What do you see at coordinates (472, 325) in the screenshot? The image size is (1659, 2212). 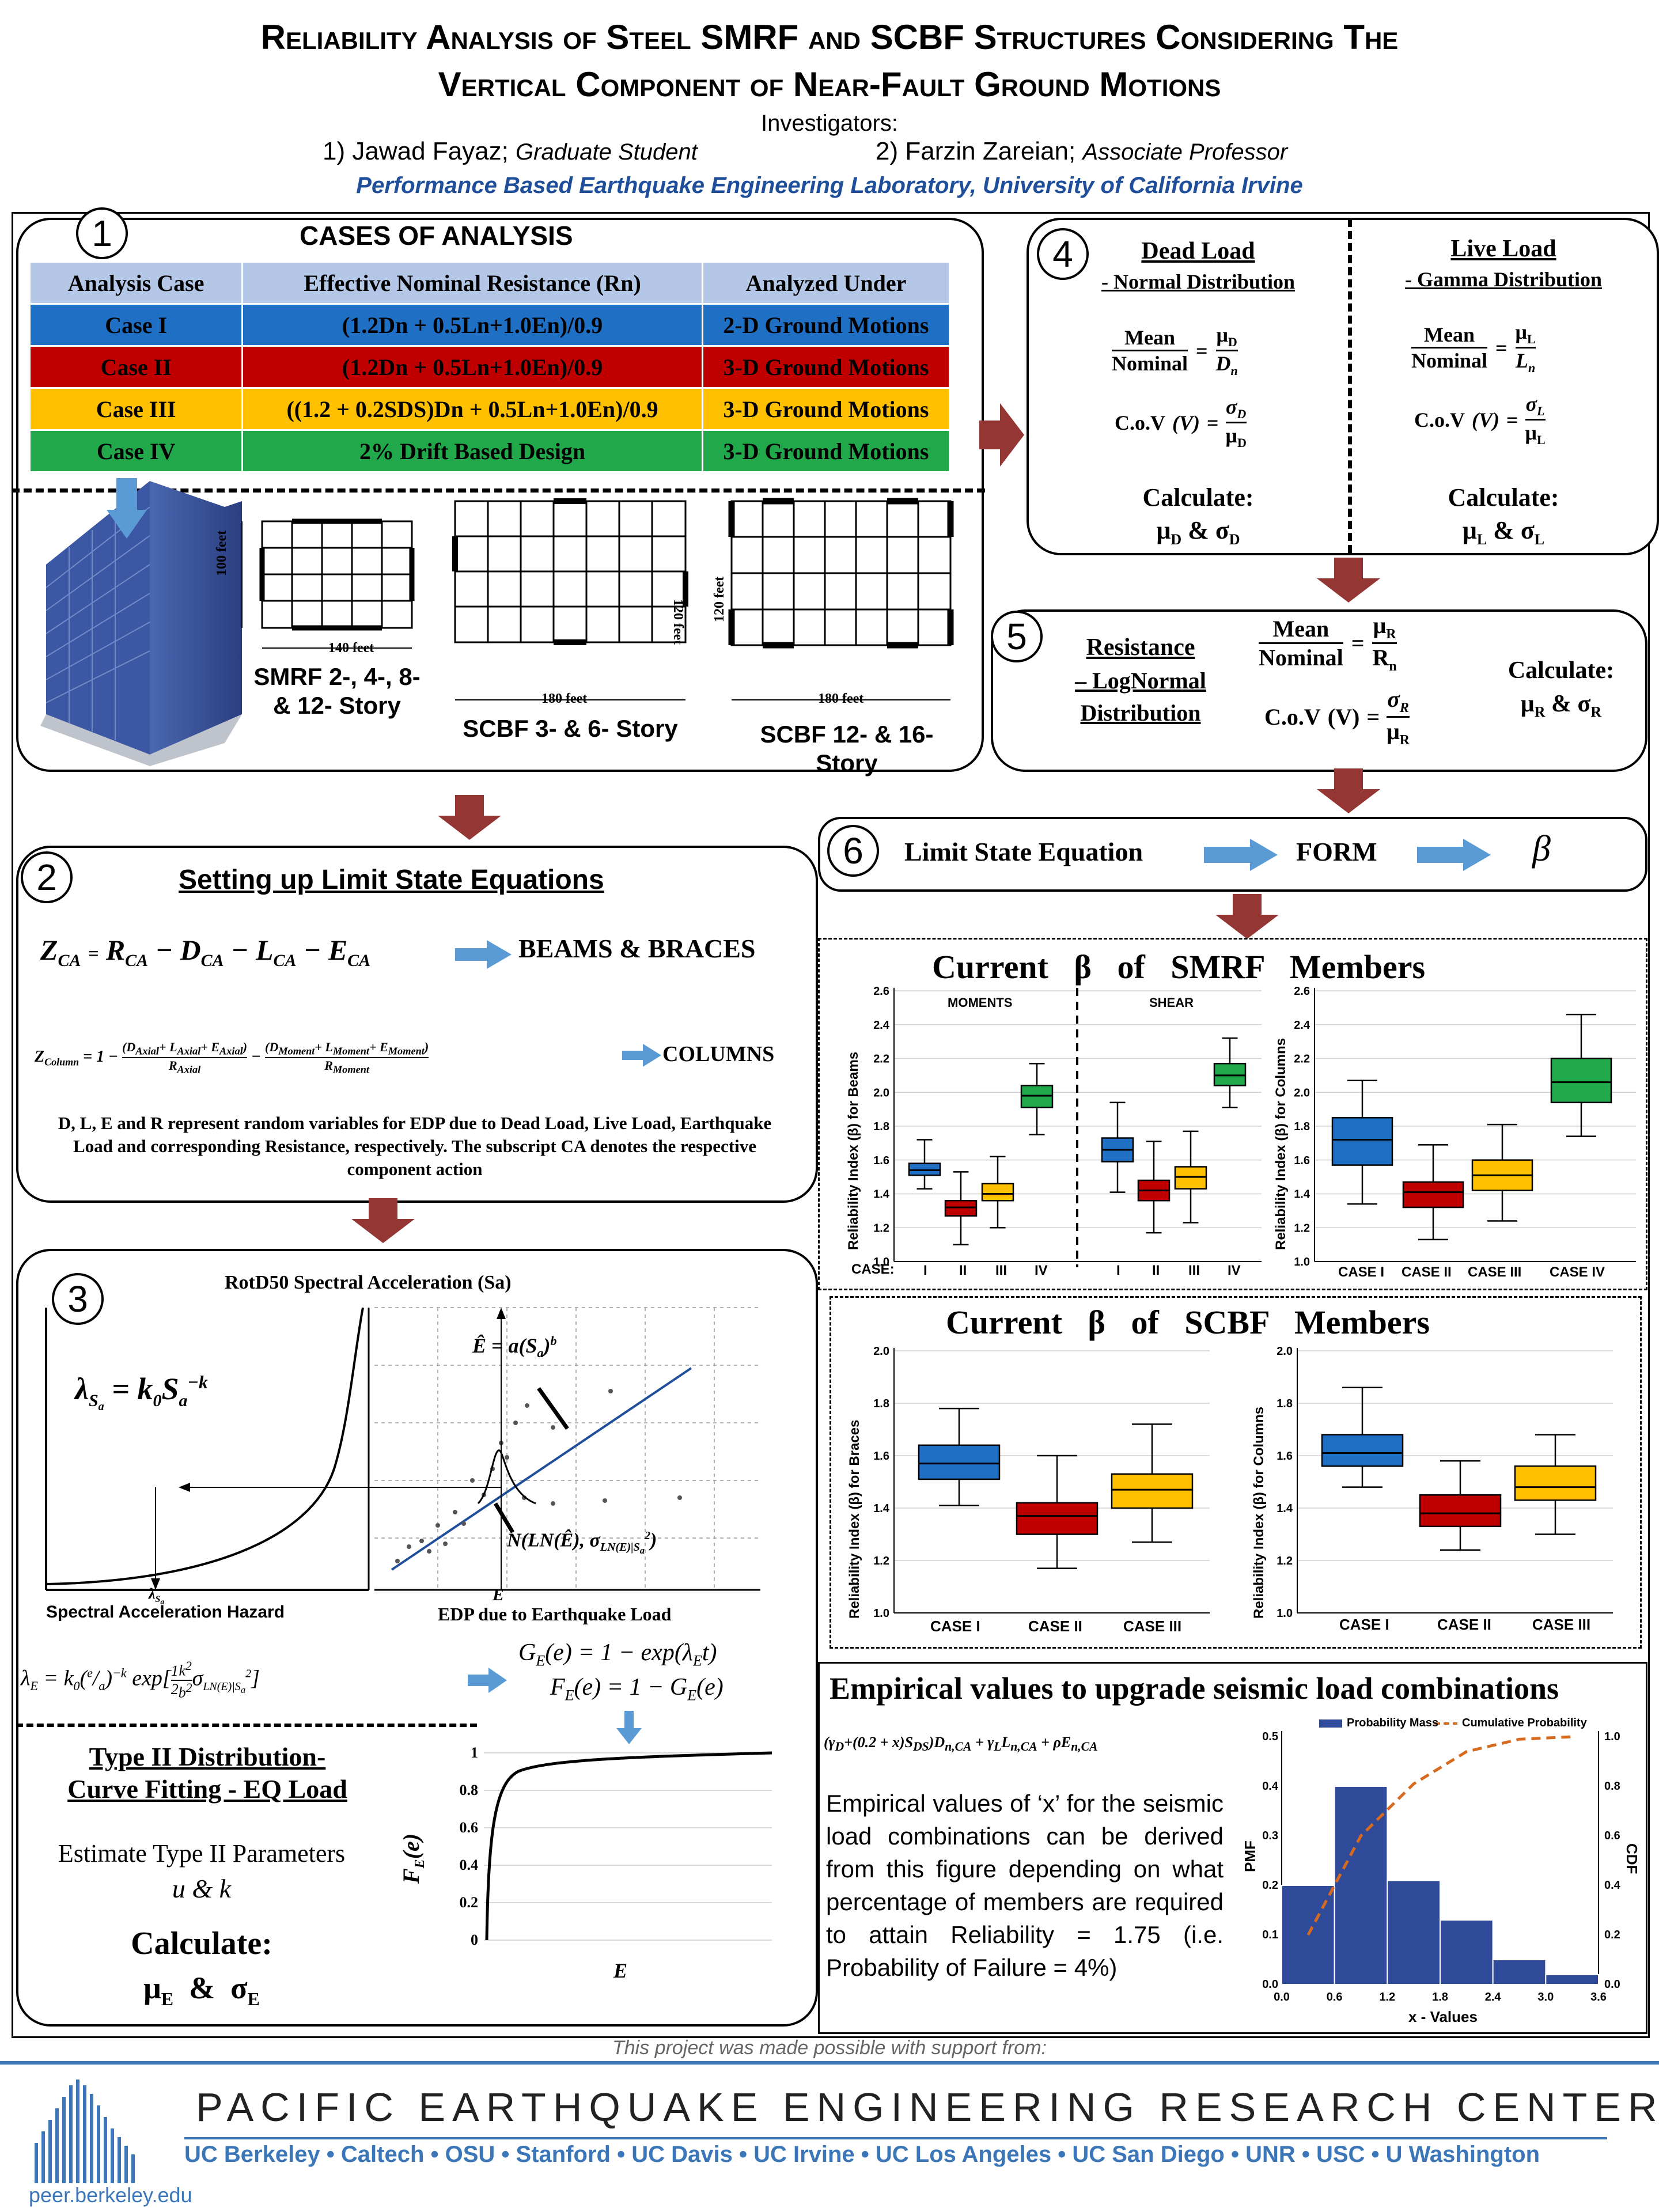 I see `formula-cell: (1.2Dn + 0.5Ln+1.0En)/0.9` at bounding box center [472, 325].